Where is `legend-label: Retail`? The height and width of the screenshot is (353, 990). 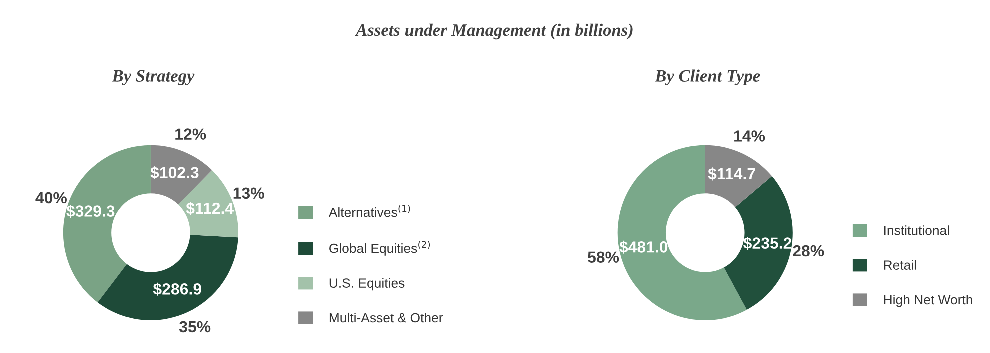
legend-label: Retail is located at coordinates (900, 265).